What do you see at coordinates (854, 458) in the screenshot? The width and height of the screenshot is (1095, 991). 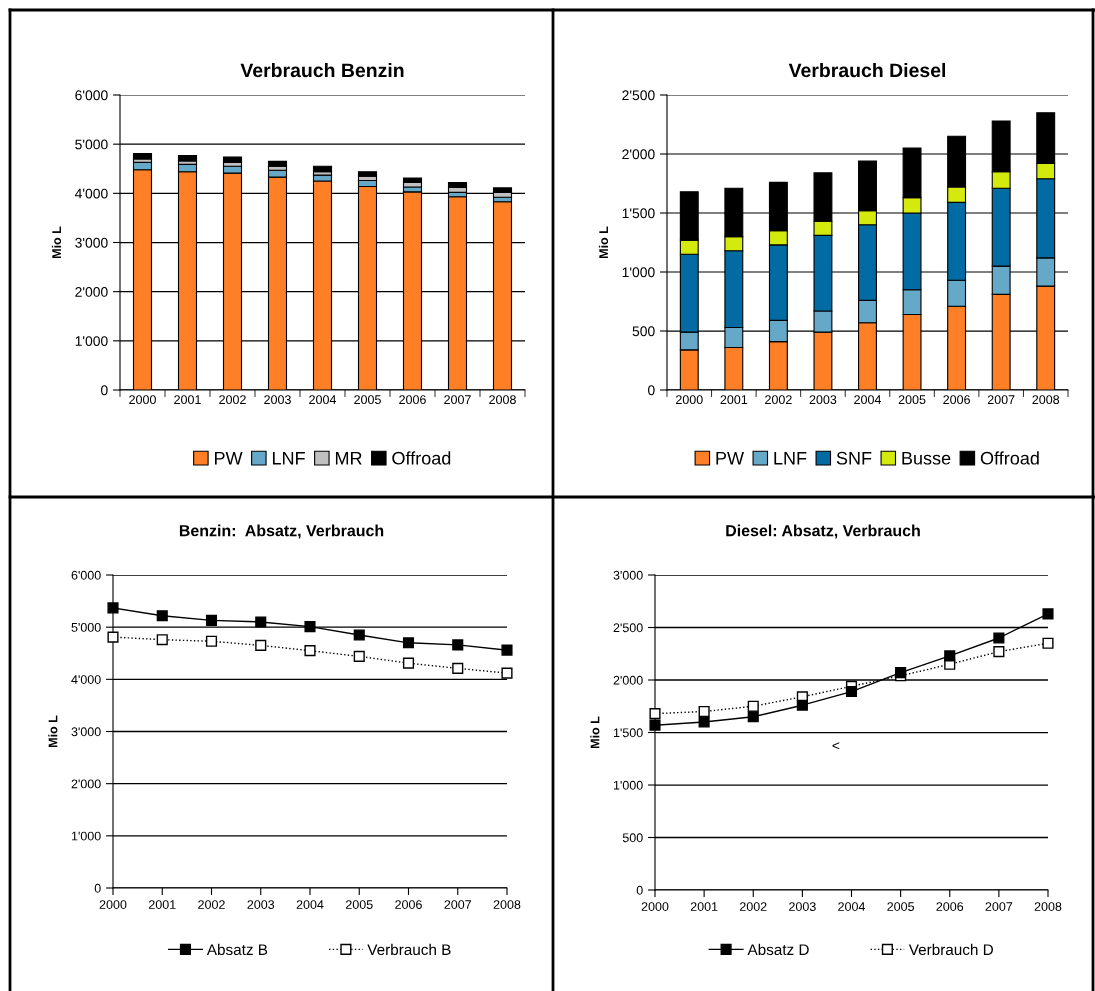 I see `legend-label: SNF` at bounding box center [854, 458].